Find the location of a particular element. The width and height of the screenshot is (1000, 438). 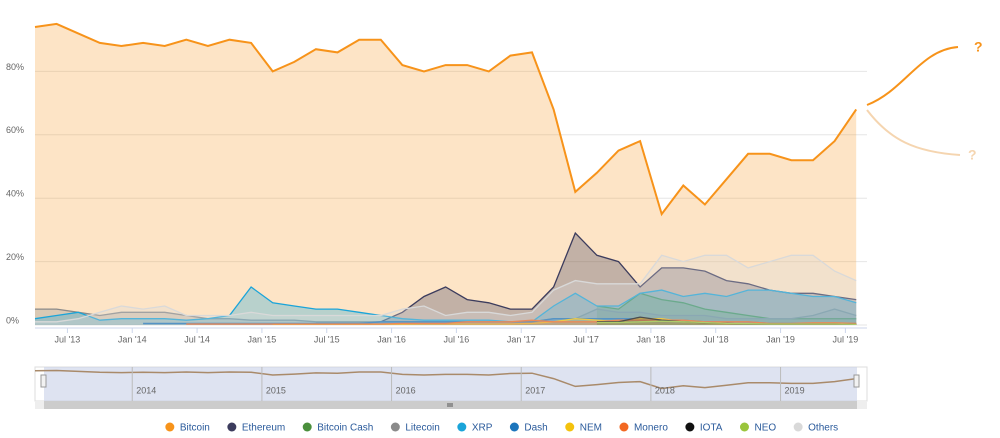

navigator-label: 2016 is located at coordinates (406, 390).